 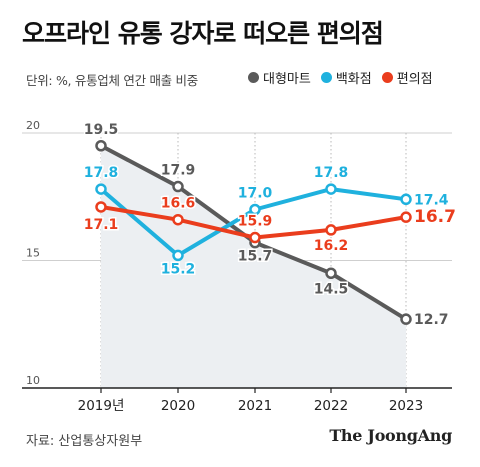 What do you see at coordinates (326, 77) in the screenshot?
I see `legend-marker-department` at bounding box center [326, 77].